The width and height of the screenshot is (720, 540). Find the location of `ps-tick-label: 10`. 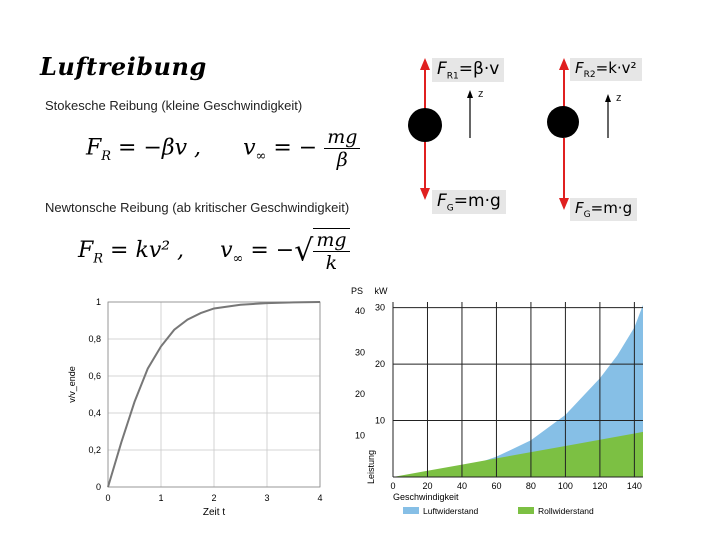

ps-tick-label: 10 is located at coordinates (360, 435).